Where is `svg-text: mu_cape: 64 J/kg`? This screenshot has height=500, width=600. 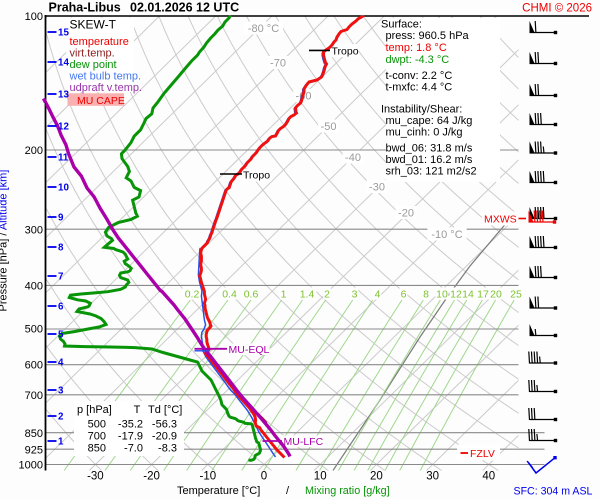
svg-text: mu_cape: 64 J/kg is located at coordinates (429, 121).